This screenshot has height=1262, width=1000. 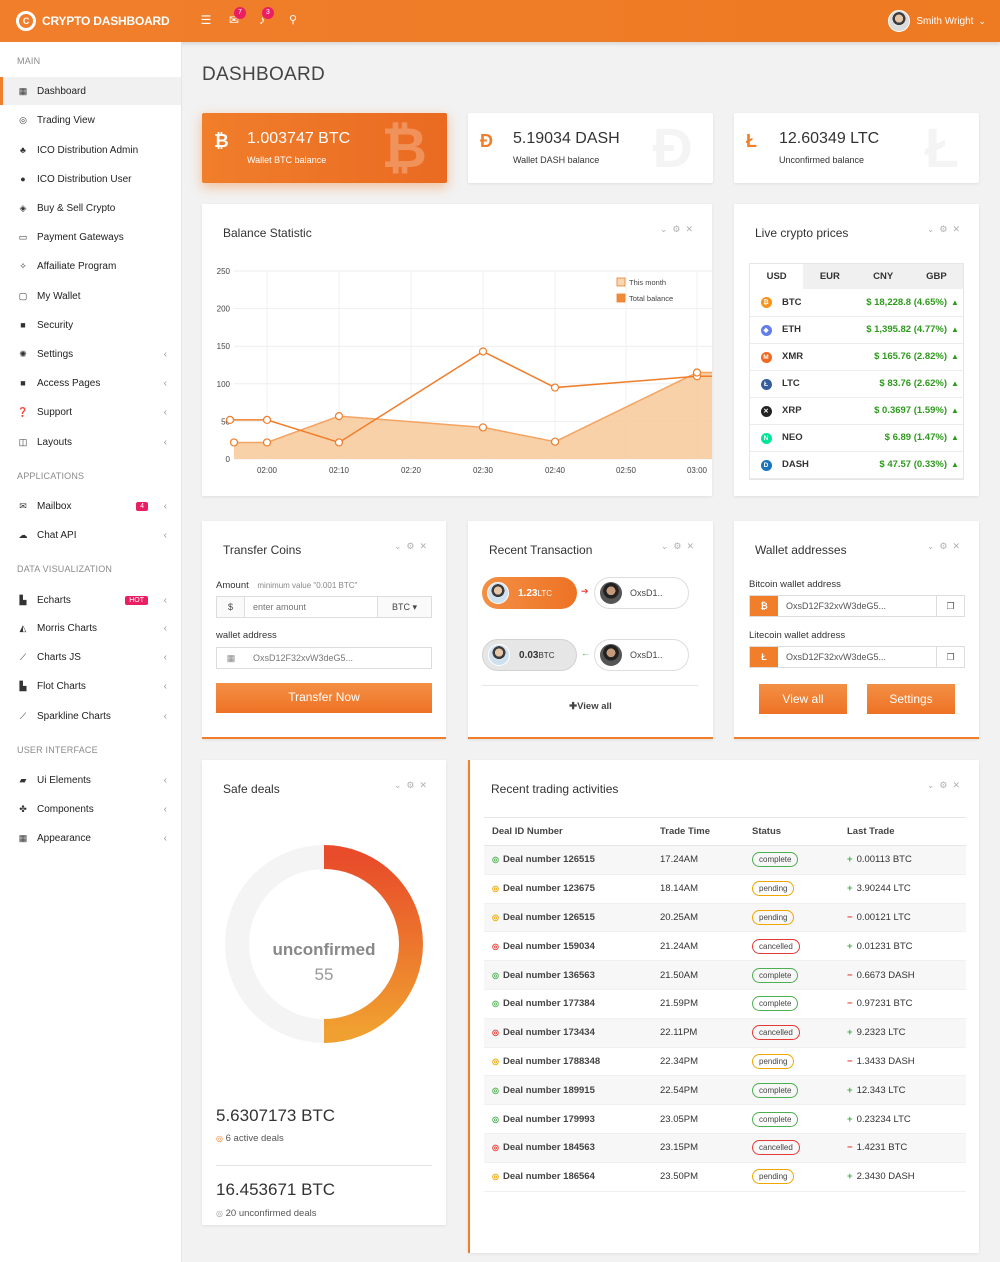 What do you see at coordinates (90, 120) in the screenshot?
I see `sidebar-item-trading-view: ◎ Trading View` at bounding box center [90, 120].